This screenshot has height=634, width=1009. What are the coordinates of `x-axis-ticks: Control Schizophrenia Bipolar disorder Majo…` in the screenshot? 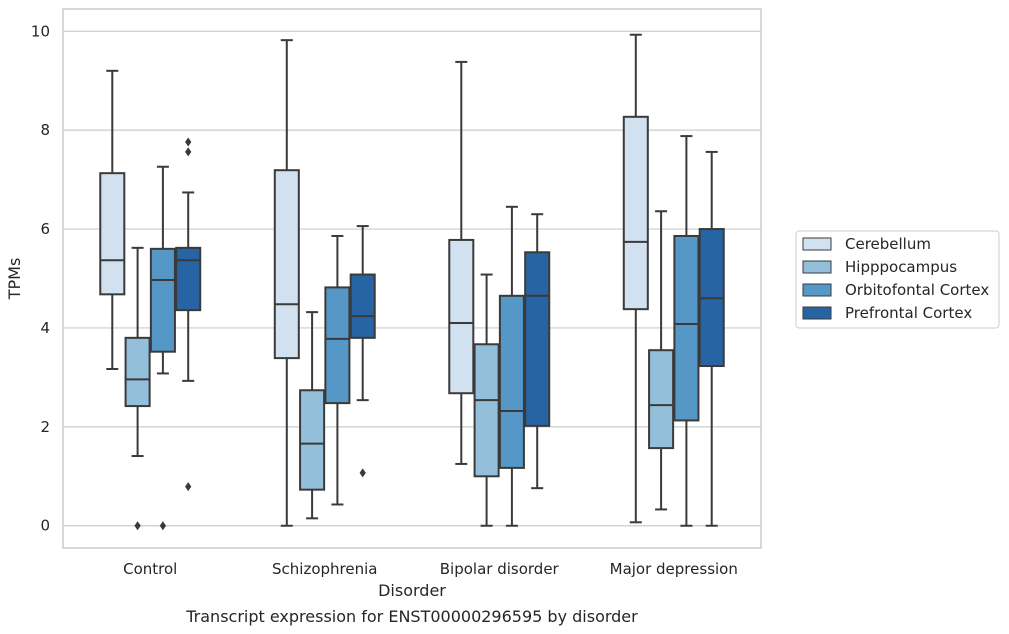 It's located at (430, 569).